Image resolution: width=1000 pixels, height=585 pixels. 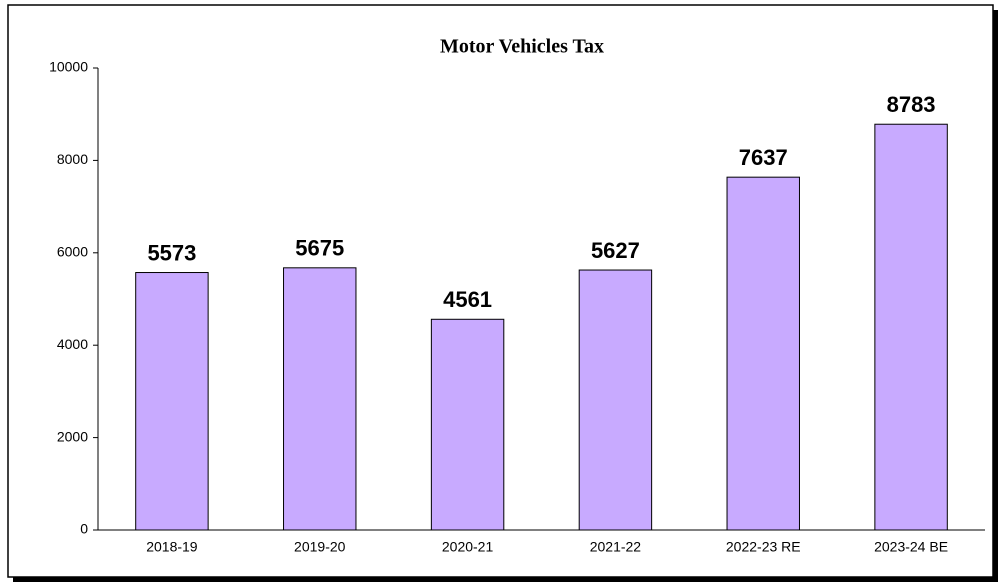 I want to click on y-tick-label: 0, so click(x=84, y=529).